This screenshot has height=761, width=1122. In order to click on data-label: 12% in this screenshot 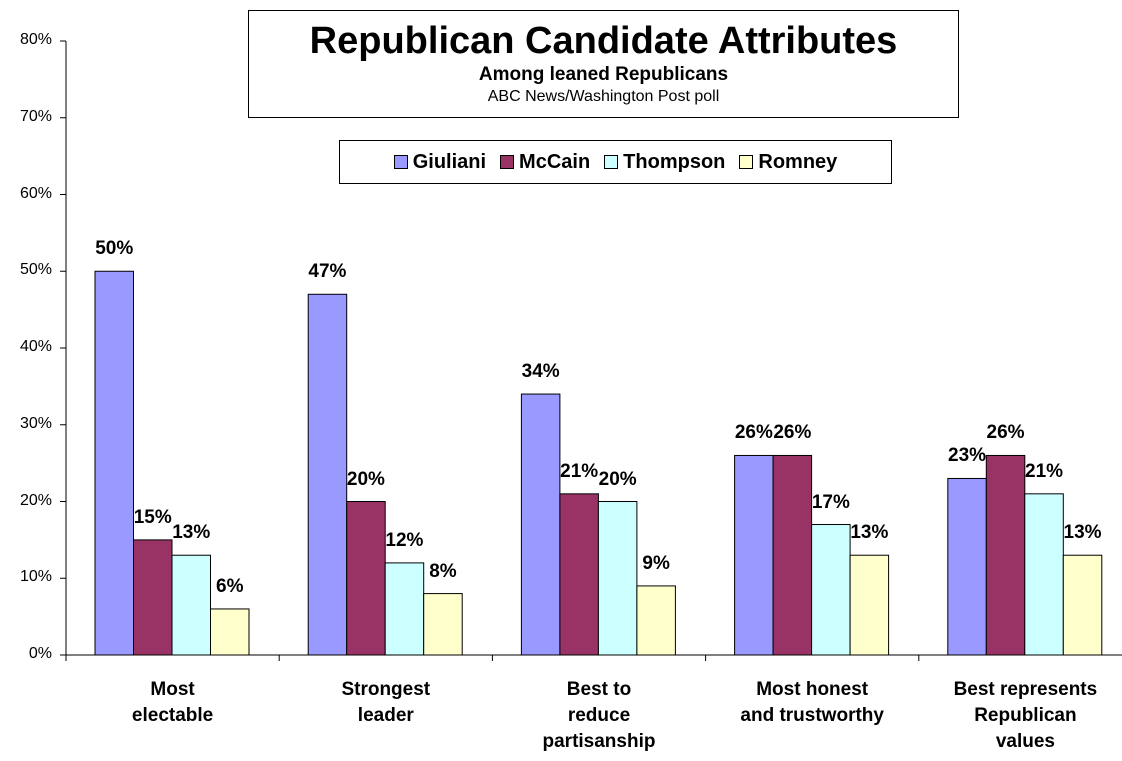, I will do `click(404, 540)`.